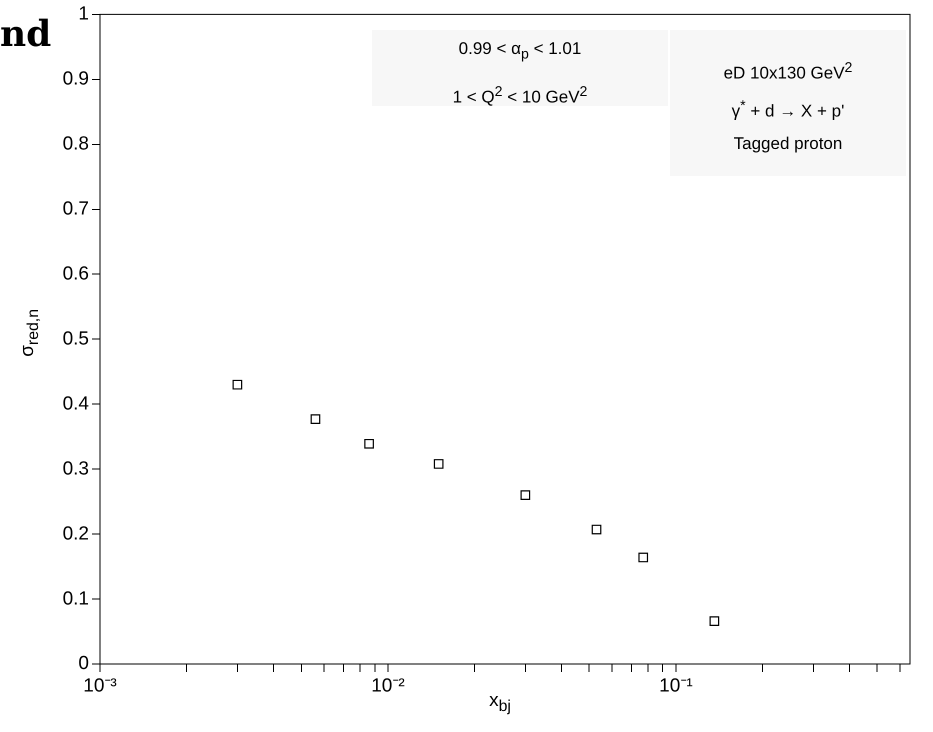 The height and width of the screenshot is (732, 933). What do you see at coordinates (520, 51) in the screenshot?
I see `annotation: 0.99 < α$_{p}$ < 1.01` at bounding box center [520, 51].